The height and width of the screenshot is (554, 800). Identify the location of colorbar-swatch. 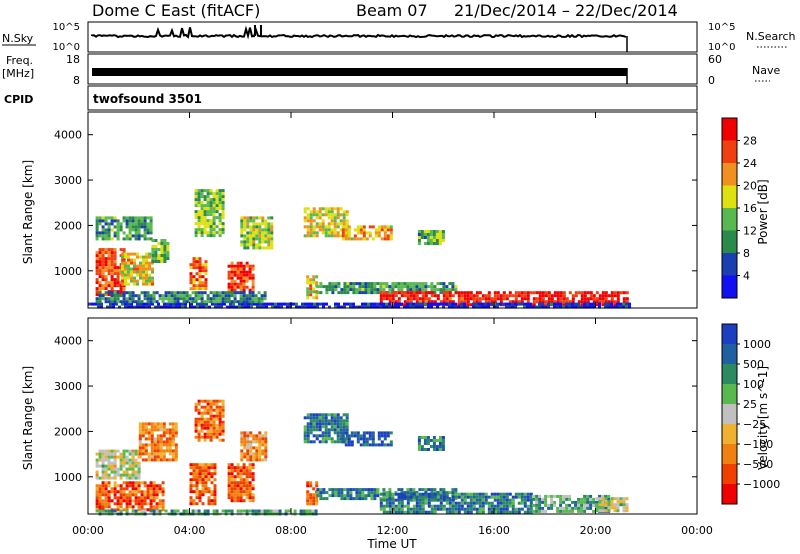
(729, 242).